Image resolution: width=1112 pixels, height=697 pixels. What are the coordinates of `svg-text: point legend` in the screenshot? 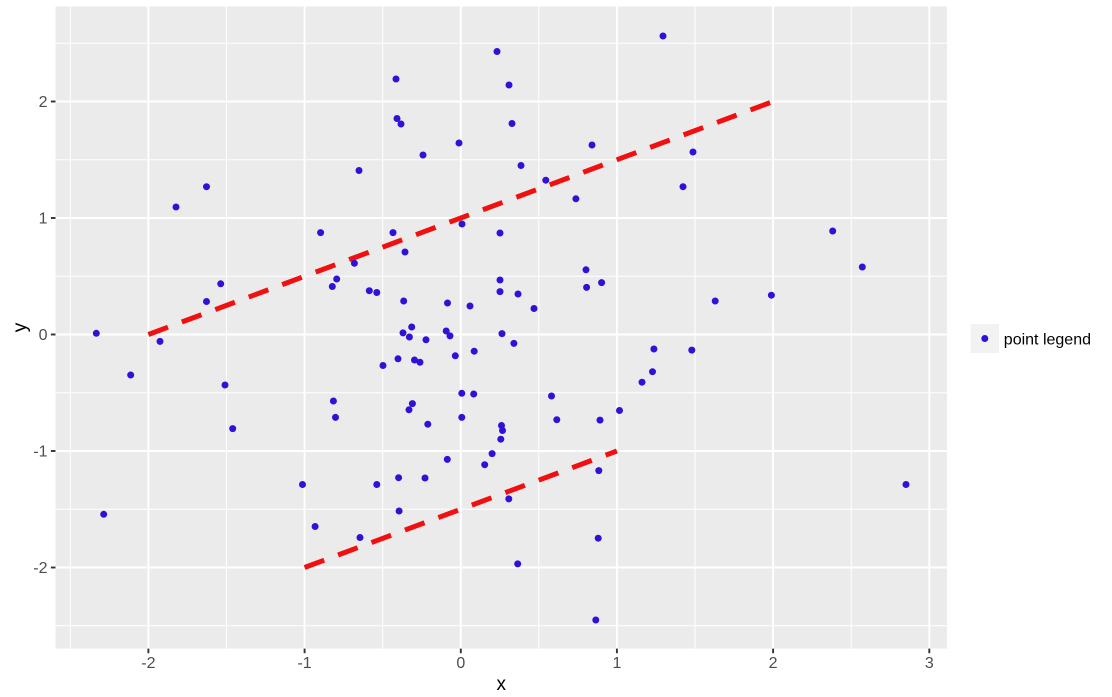 It's located at (1047, 340).